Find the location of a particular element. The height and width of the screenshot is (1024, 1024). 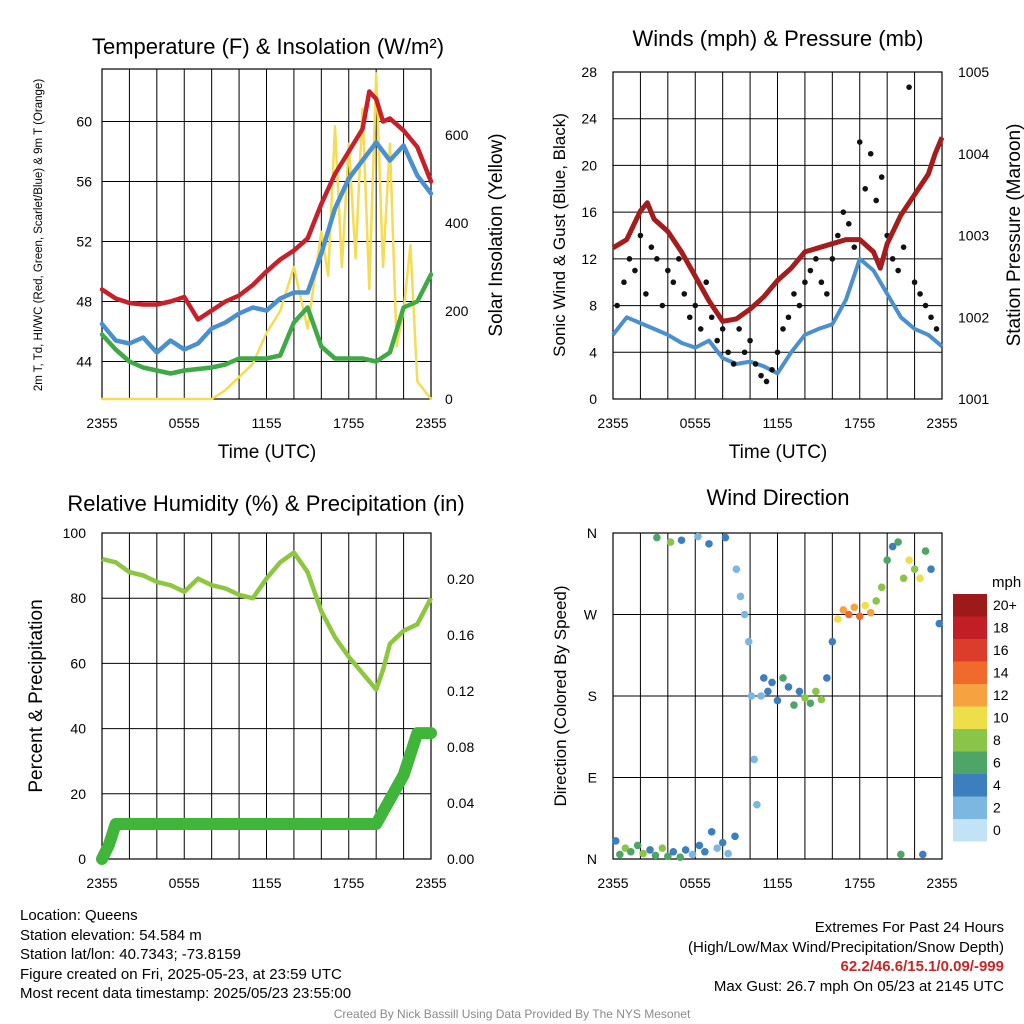

temp-y2-tick-label: 0 is located at coordinates (449, 399).